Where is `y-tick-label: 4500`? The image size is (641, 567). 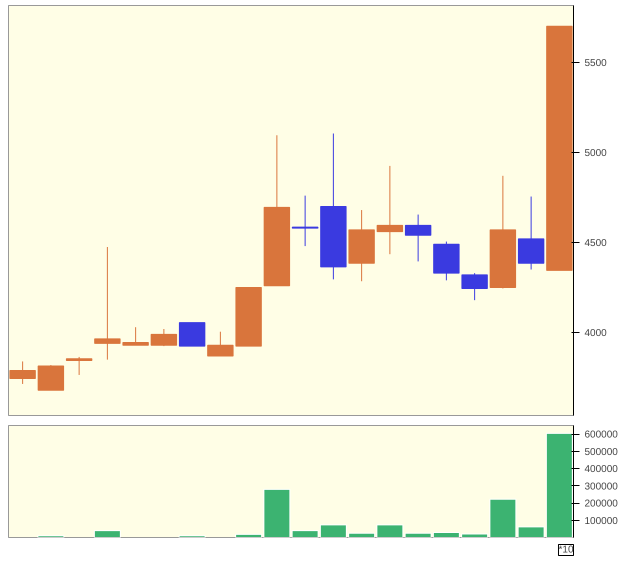 y-tick-label: 4500 is located at coordinates (596, 243).